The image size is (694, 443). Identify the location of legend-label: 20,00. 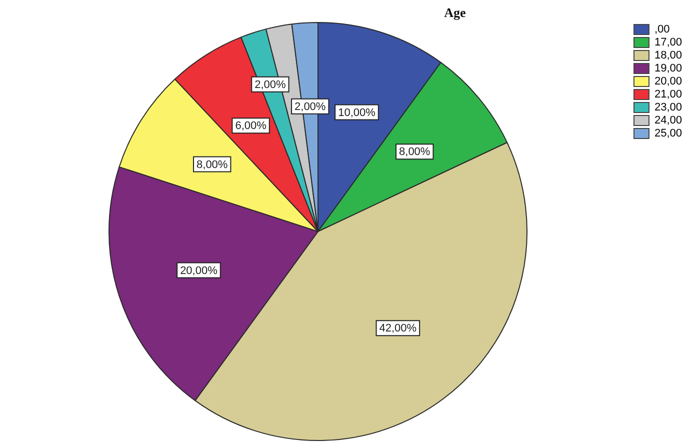
(668, 82).